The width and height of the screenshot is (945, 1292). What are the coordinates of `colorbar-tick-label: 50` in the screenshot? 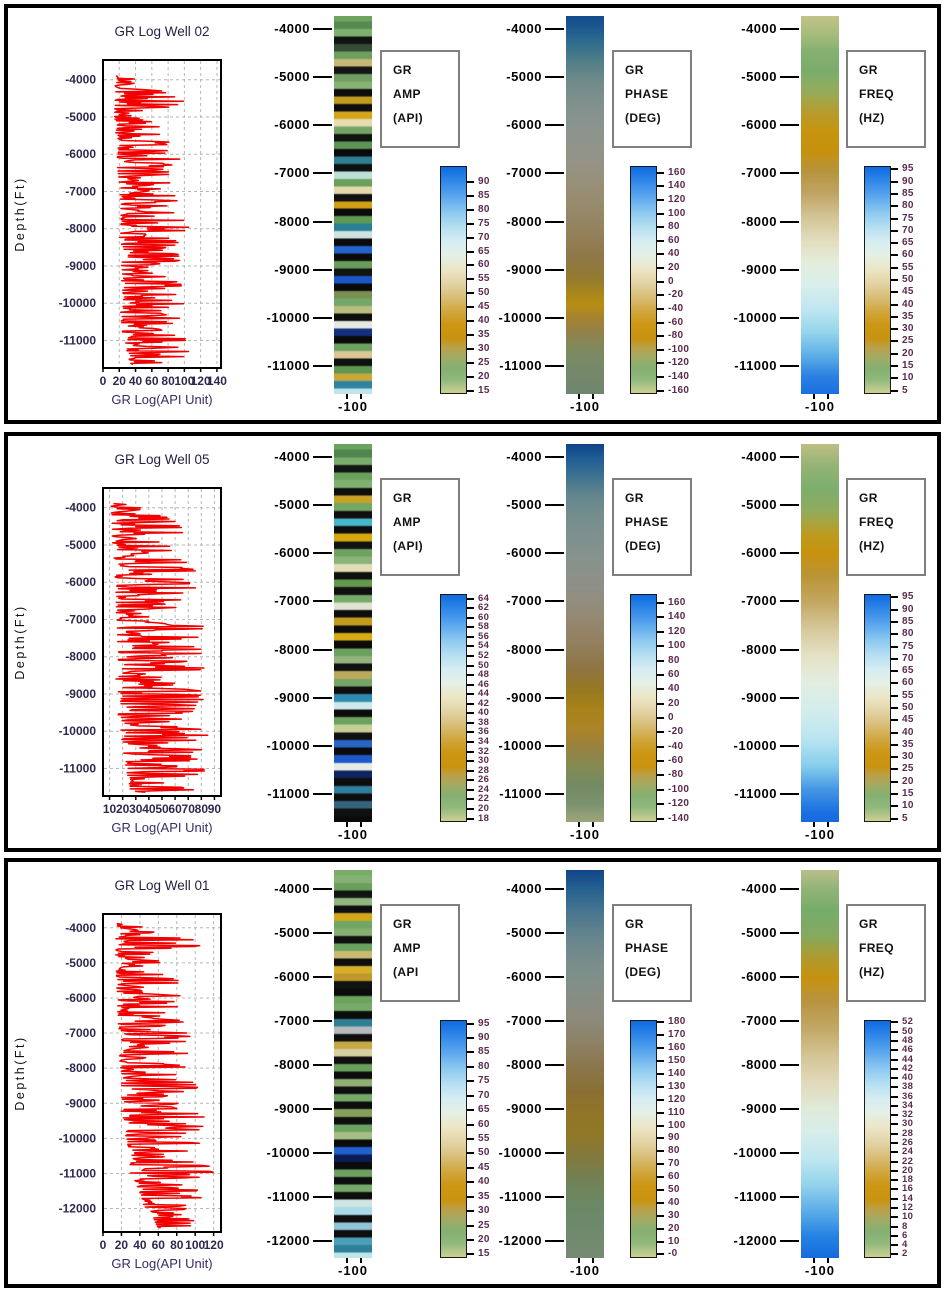 It's located at (908, 707).